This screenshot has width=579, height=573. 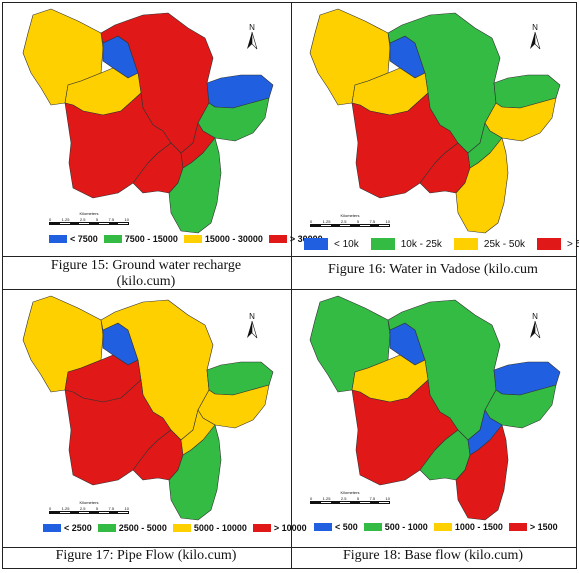 What do you see at coordinates (290, 528) in the screenshot?
I see `legend-label: > 10000` at bounding box center [290, 528].